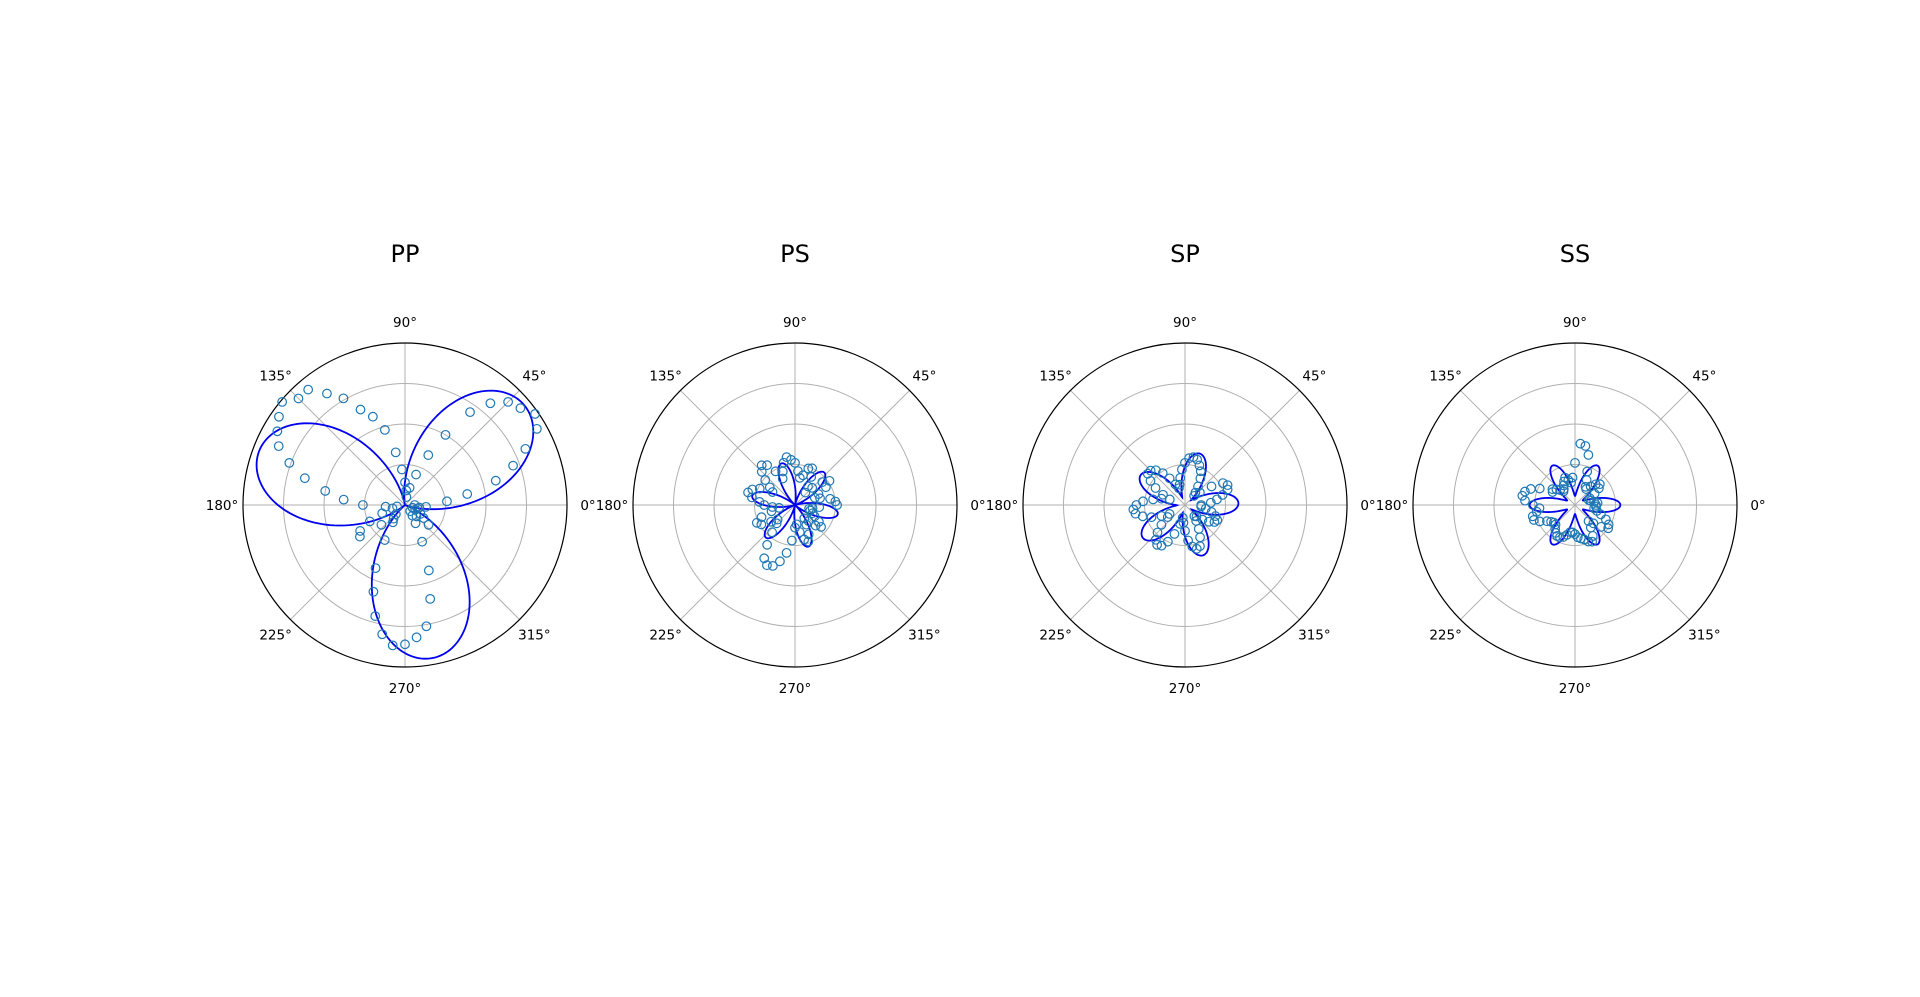 The height and width of the screenshot is (997, 1920). What do you see at coordinates (795, 254) in the screenshot?
I see `panel-title: PS` at bounding box center [795, 254].